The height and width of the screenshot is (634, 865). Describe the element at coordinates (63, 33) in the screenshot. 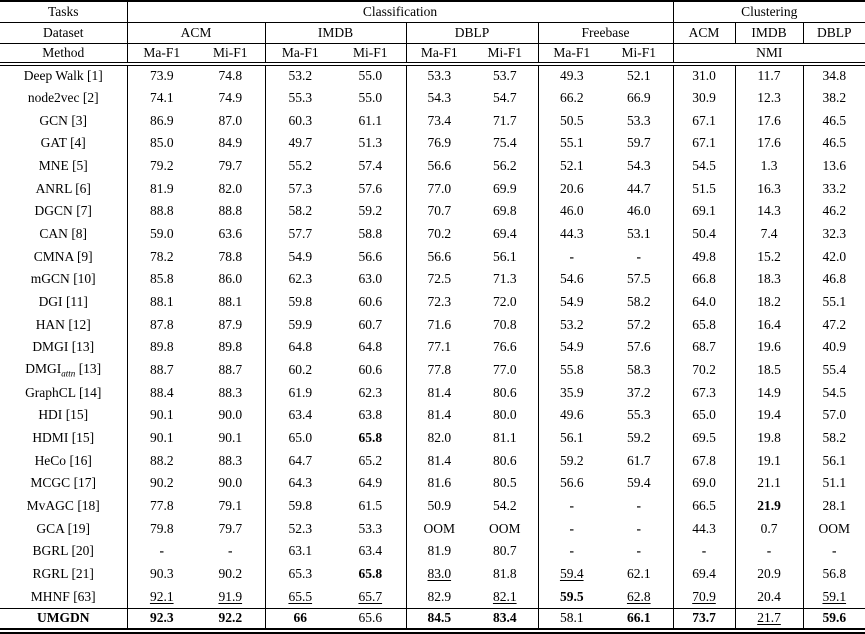

I see `header-dataset: Dataset` at that location.